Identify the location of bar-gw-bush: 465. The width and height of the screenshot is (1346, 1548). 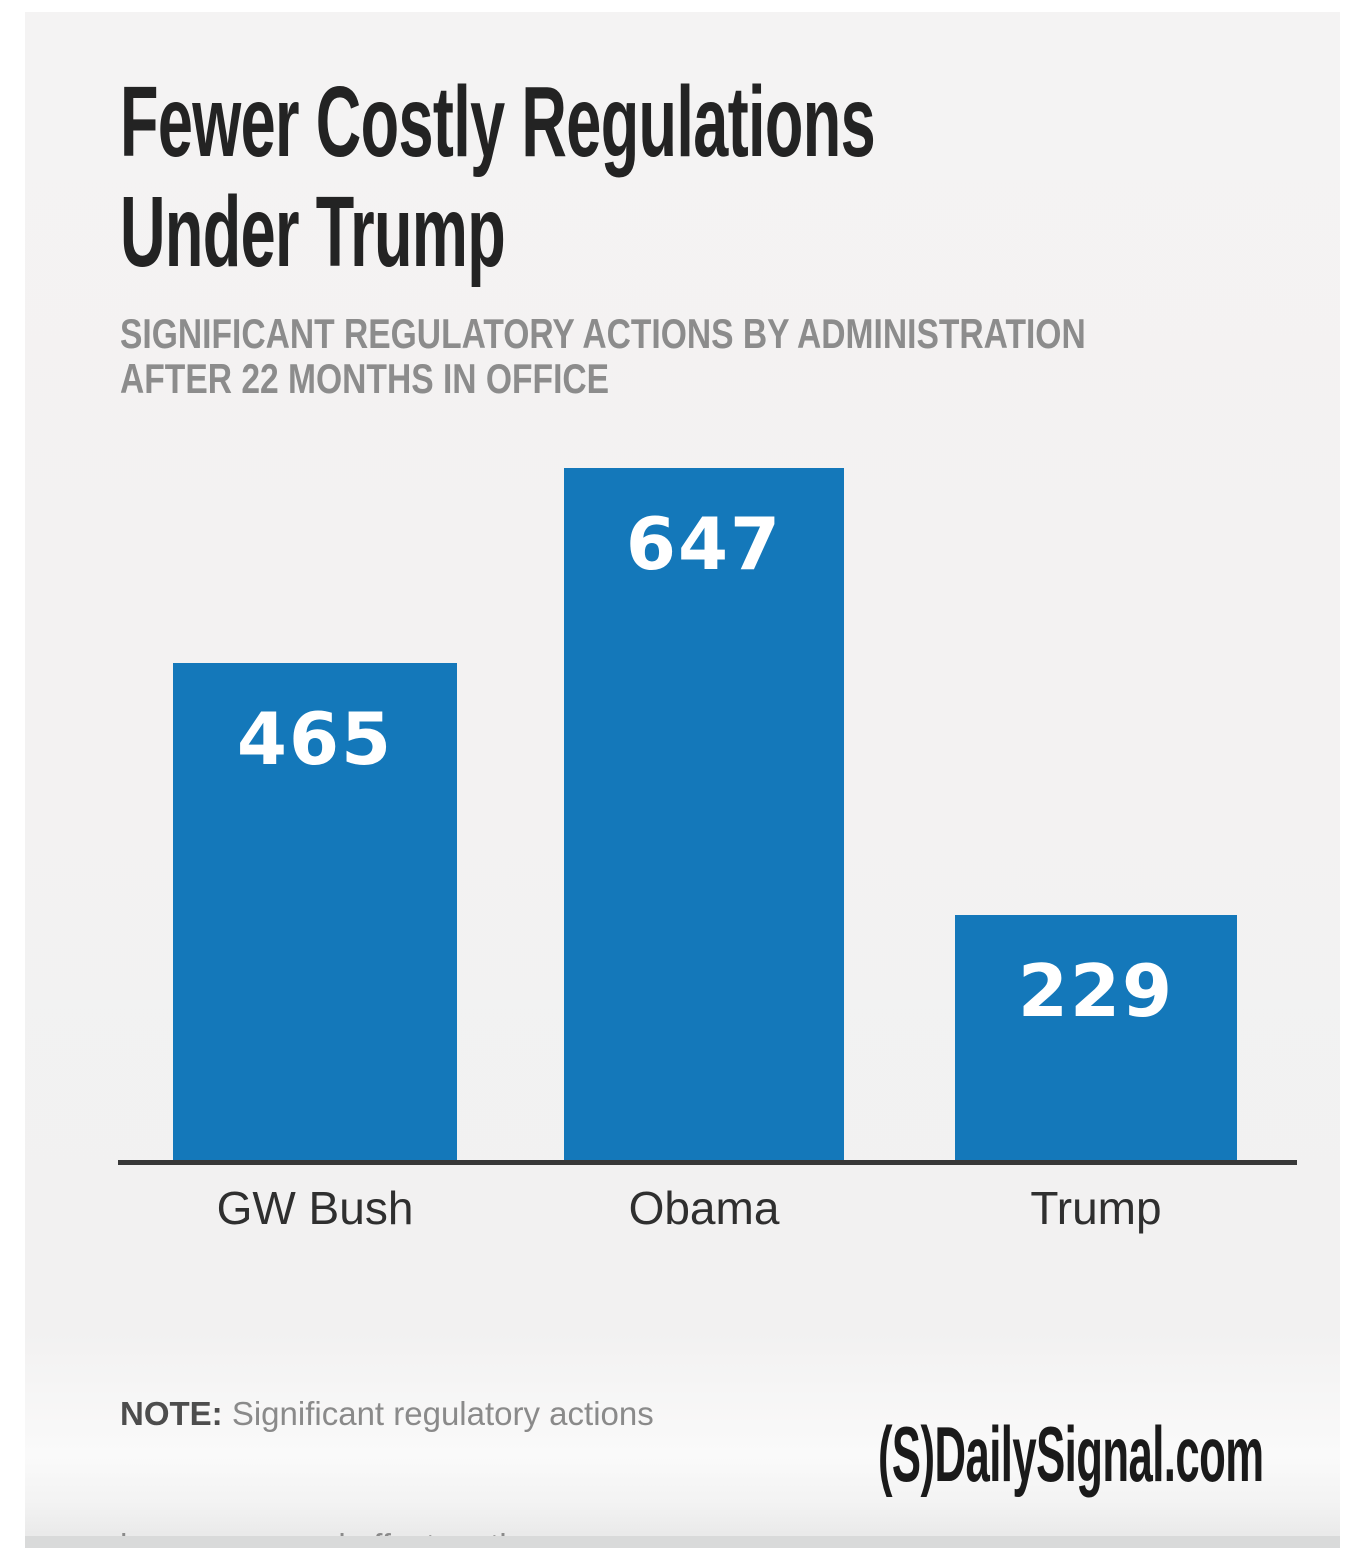
(315, 911).